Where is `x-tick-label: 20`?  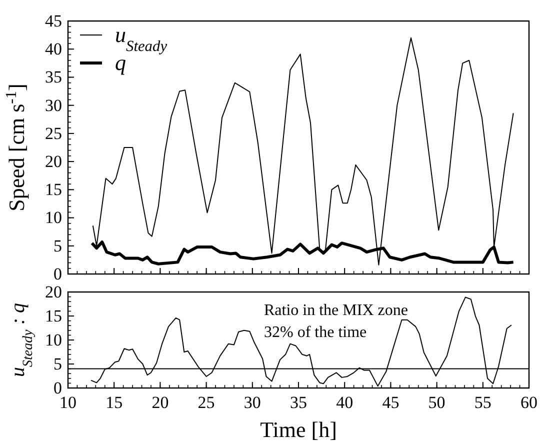
x-tick-label: 20 is located at coordinates (160, 402).